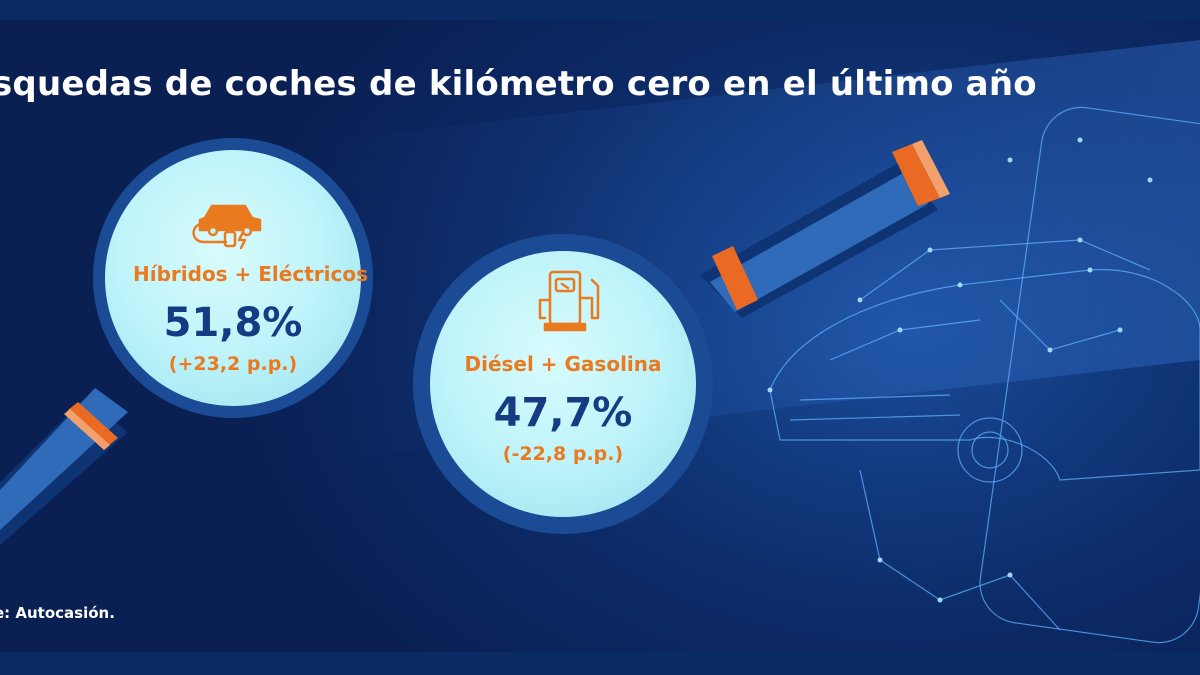 This screenshot has width=1200, height=675. Describe the element at coordinates (563, 454) in the screenshot. I see `stat-change-diesel-gasoline: (-22,8 p.p.)` at that location.